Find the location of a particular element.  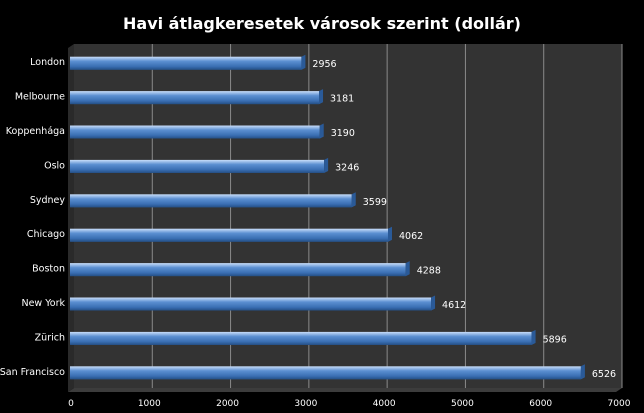

y-category-label: London is located at coordinates (47, 62).